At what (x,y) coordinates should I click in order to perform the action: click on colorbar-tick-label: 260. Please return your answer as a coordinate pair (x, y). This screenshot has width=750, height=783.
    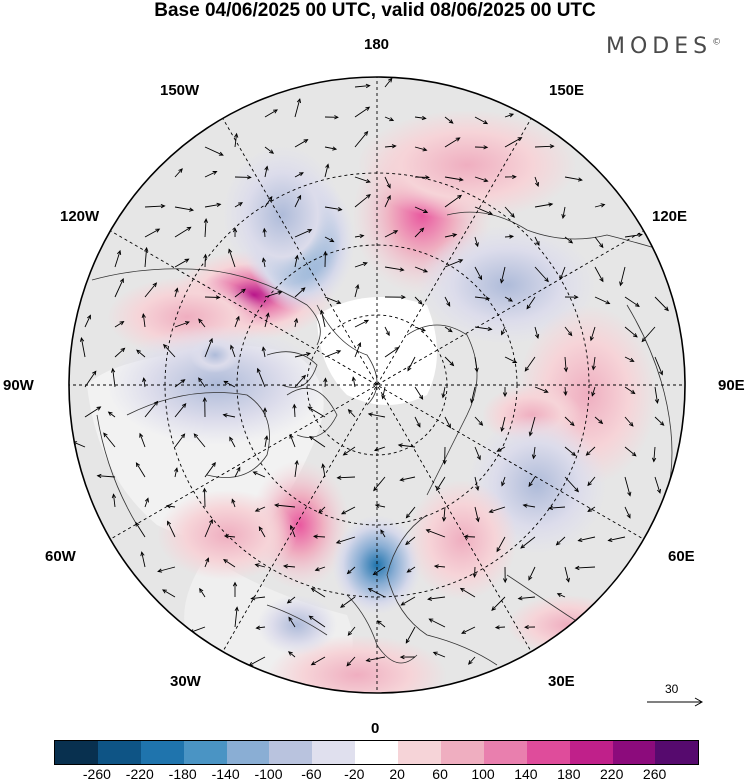
    Looking at the image, I should click on (654, 774).